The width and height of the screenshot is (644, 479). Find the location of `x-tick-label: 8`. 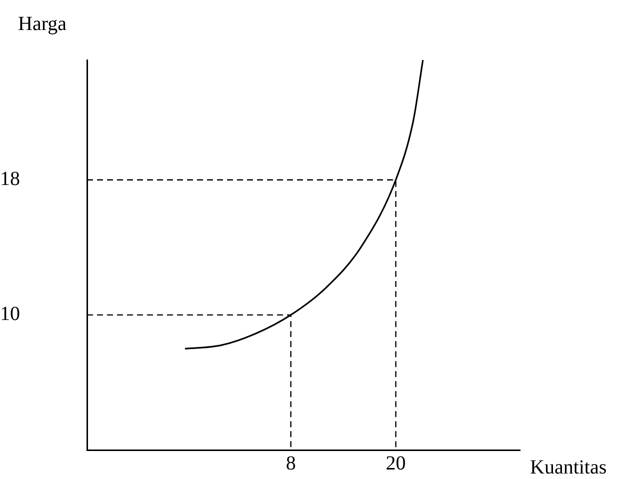

x-tick-label: 8 is located at coordinates (291, 463).